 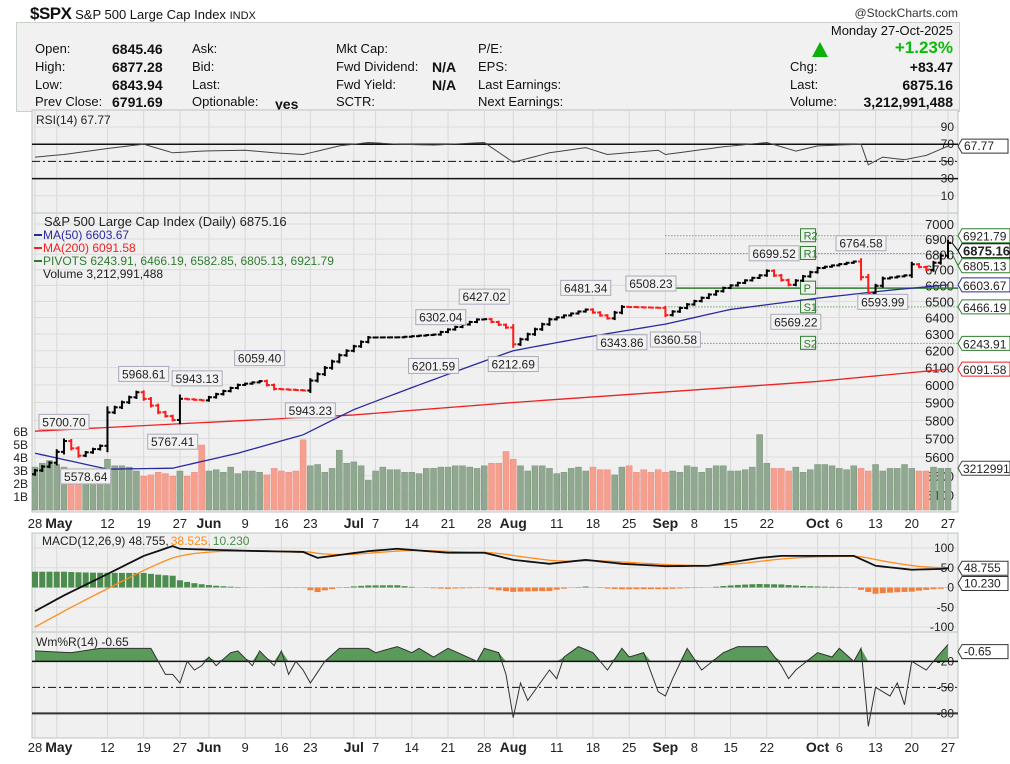 I want to click on date-label: May, so click(x=58, y=523).